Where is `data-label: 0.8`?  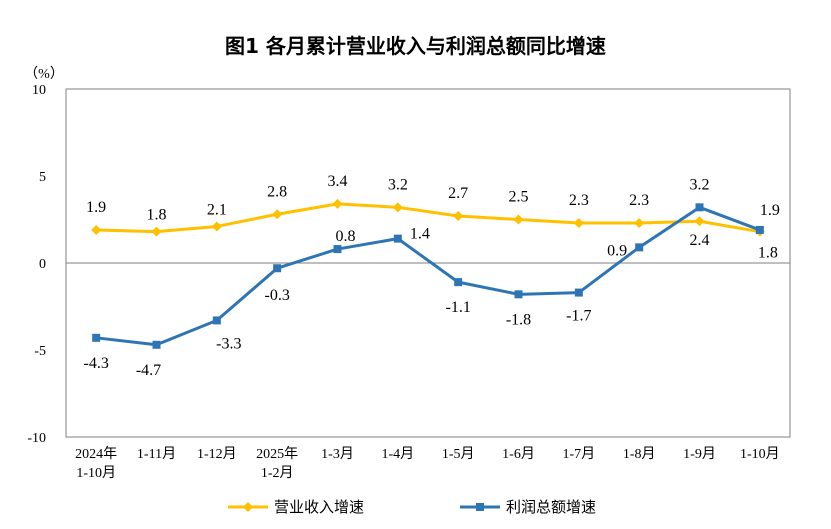
data-label: 0.8 is located at coordinates (346, 236).